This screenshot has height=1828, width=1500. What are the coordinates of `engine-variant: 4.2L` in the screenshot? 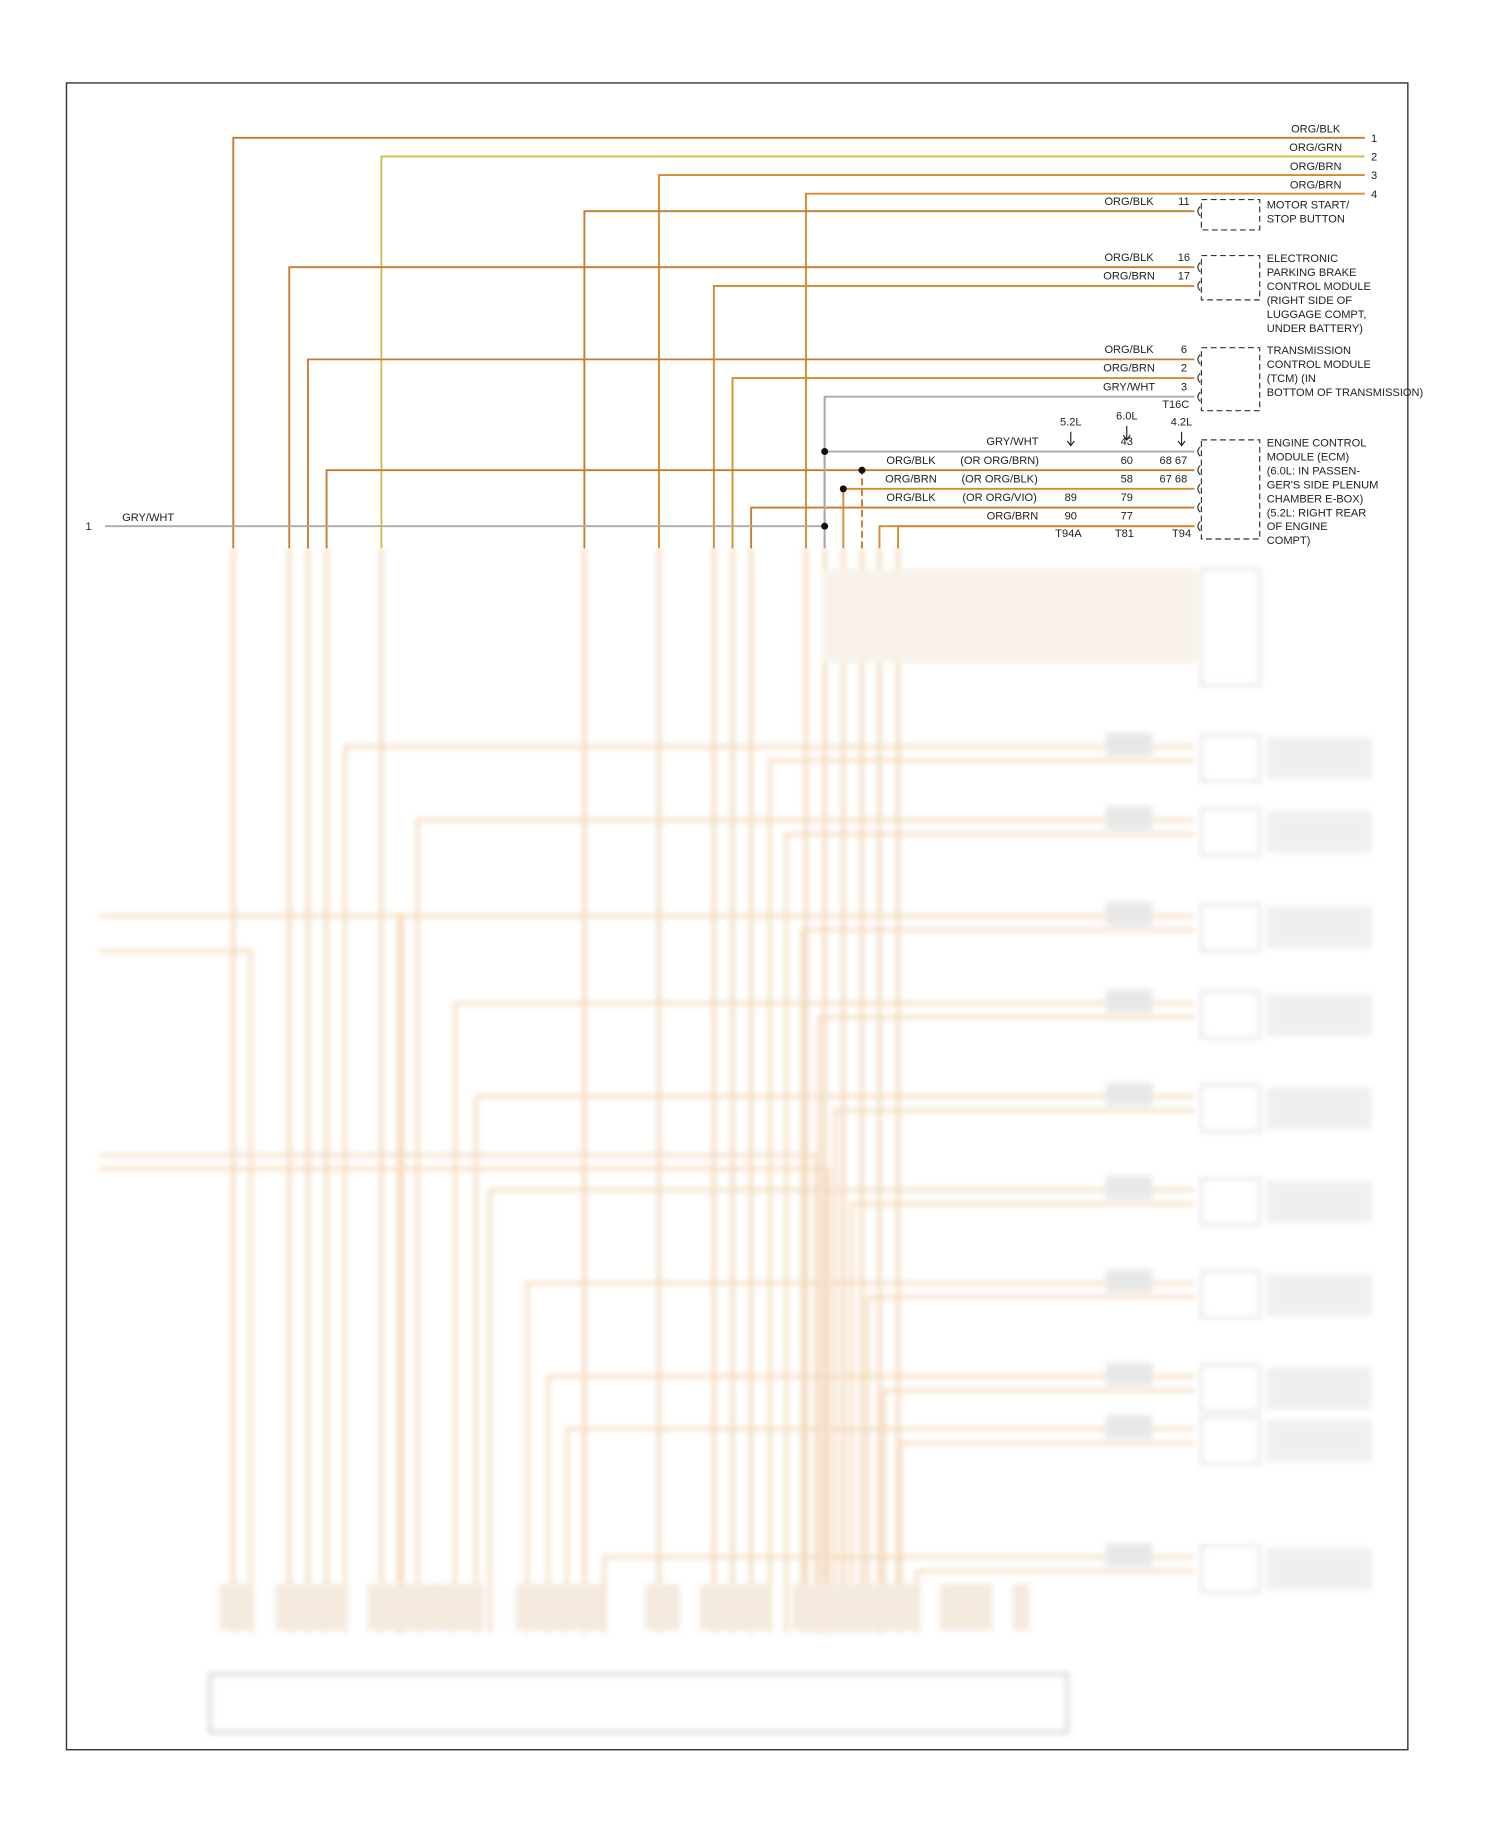 It's located at (1182, 422).